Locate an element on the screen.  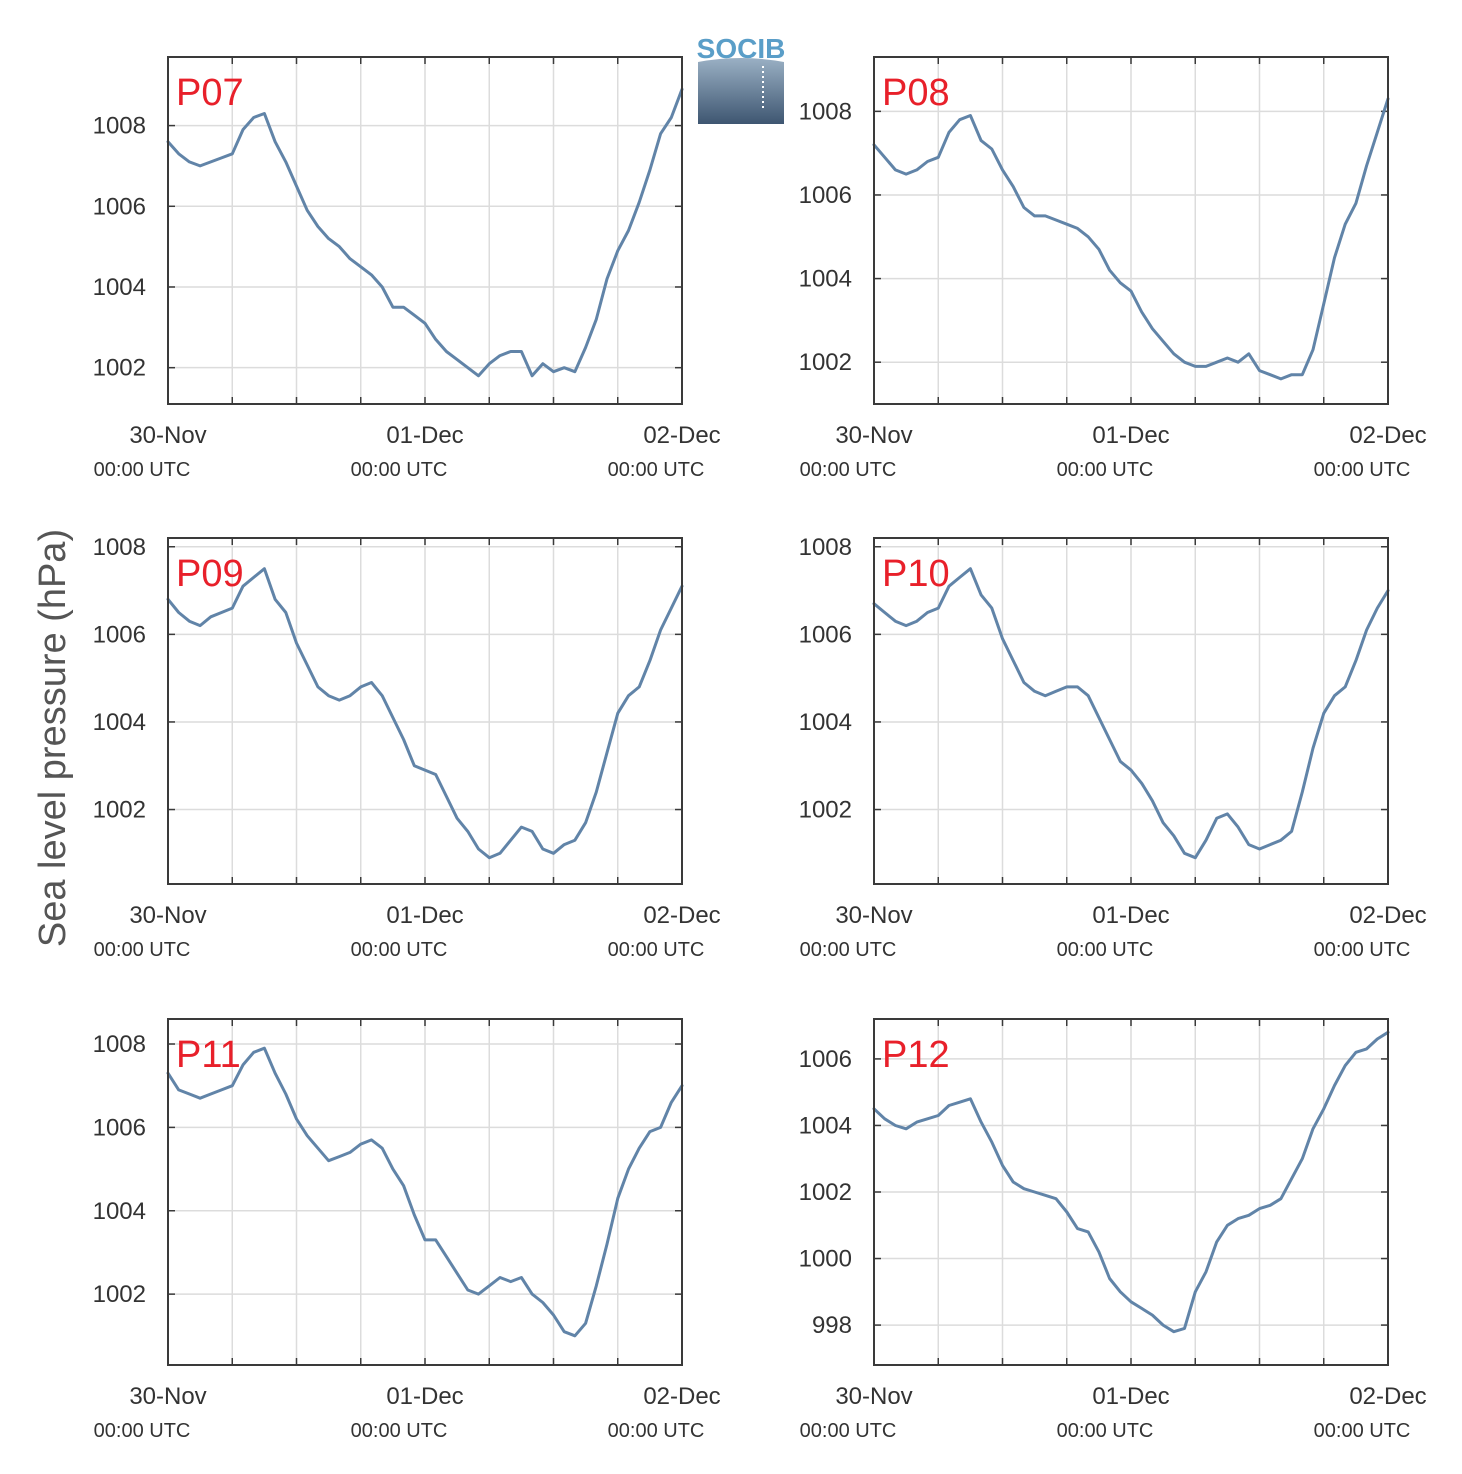
panel-label-p10: P10 is located at coordinates (916, 574).